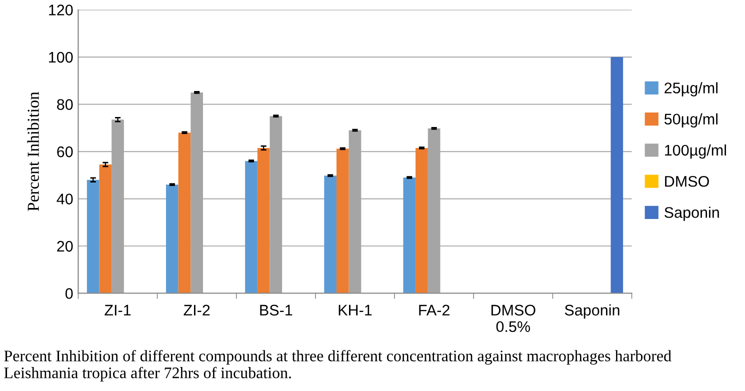 Image resolution: width=745 pixels, height=391 pixels. What do you see at coordinates (64, 199) in the screenshot?
I see `y-tick-label: 40` at bounding box center [64, 199].